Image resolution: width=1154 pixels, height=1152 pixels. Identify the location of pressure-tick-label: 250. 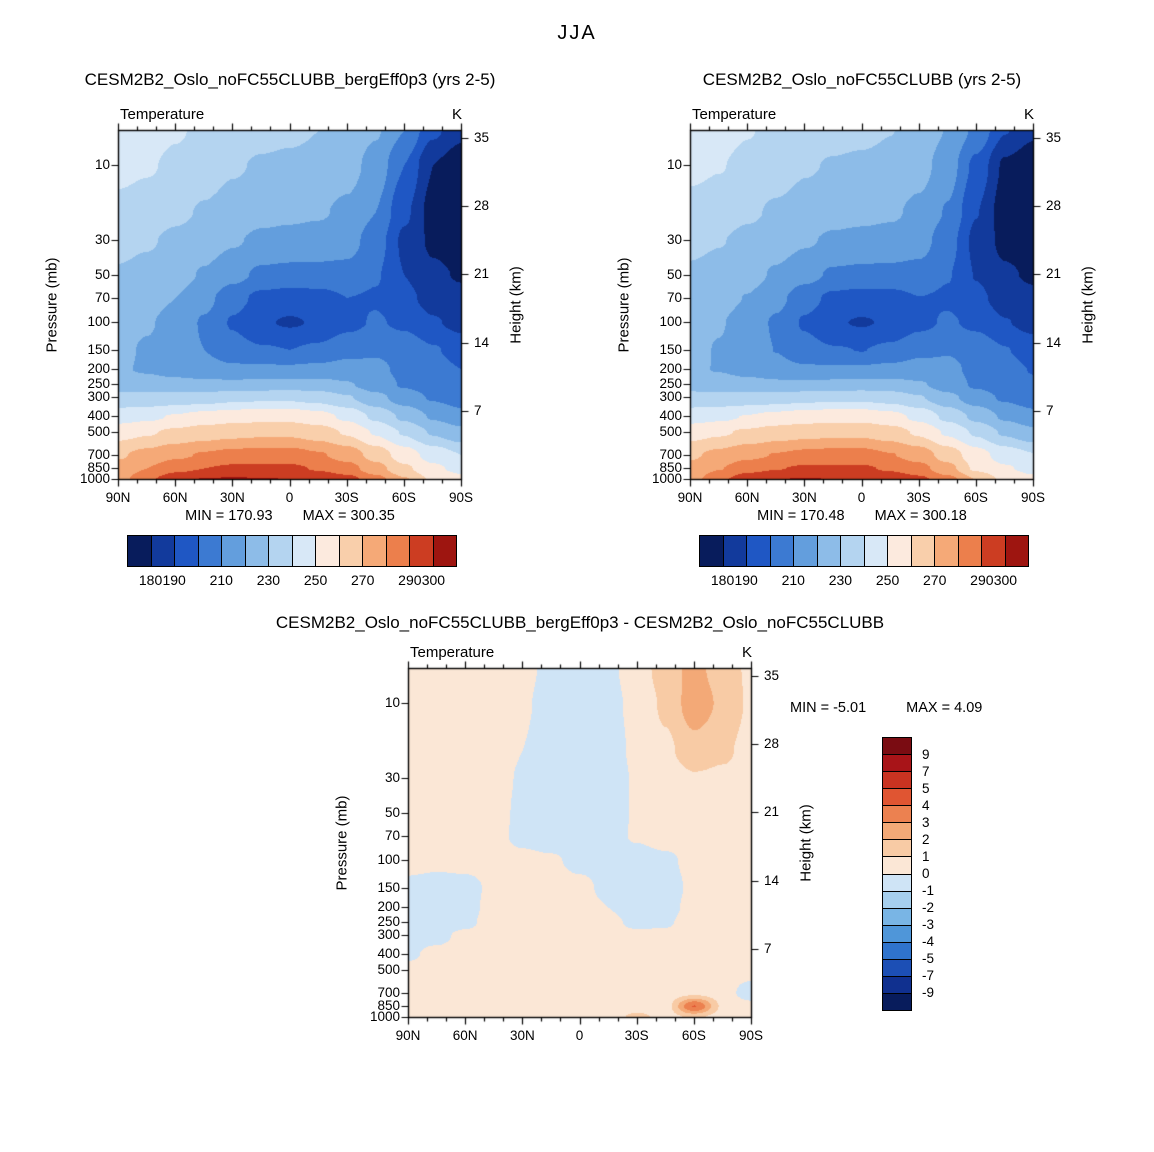
(98, 384).